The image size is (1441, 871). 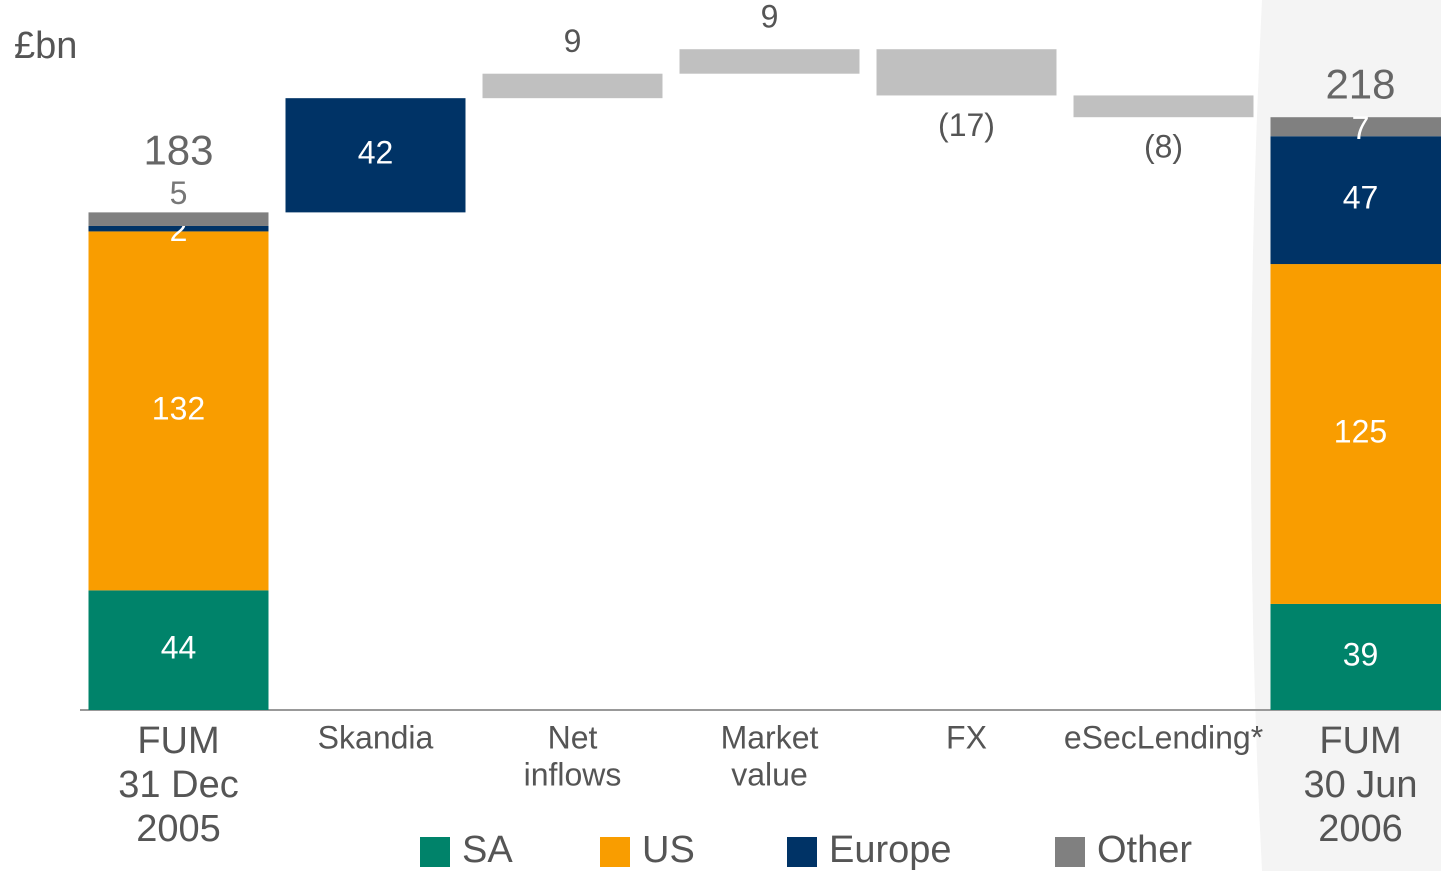 What do you see at coordinates (668, 850) in the screenshot?
I see `legend-label: US` at bounding box center [668, 850].